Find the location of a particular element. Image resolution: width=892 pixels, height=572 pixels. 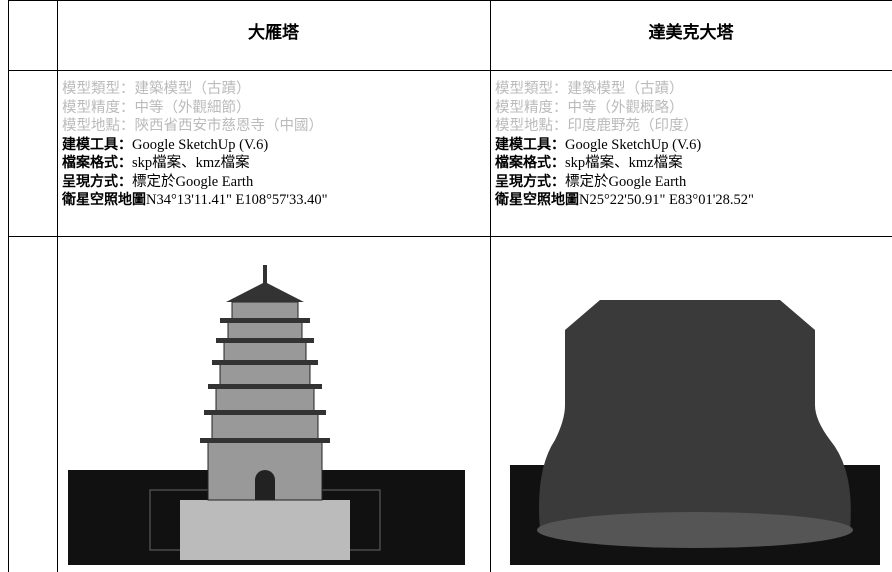

column-header: 大雁塔 is located at coordinates (273, 33).